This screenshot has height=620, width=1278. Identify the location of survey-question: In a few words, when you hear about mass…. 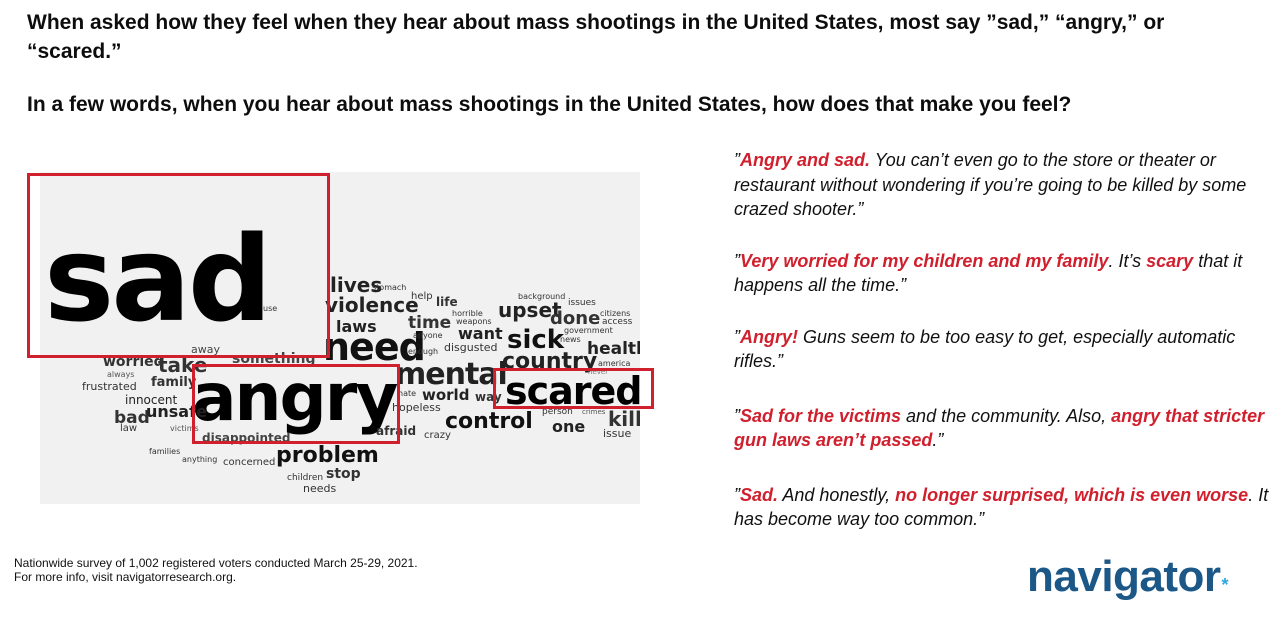
(549, 104).